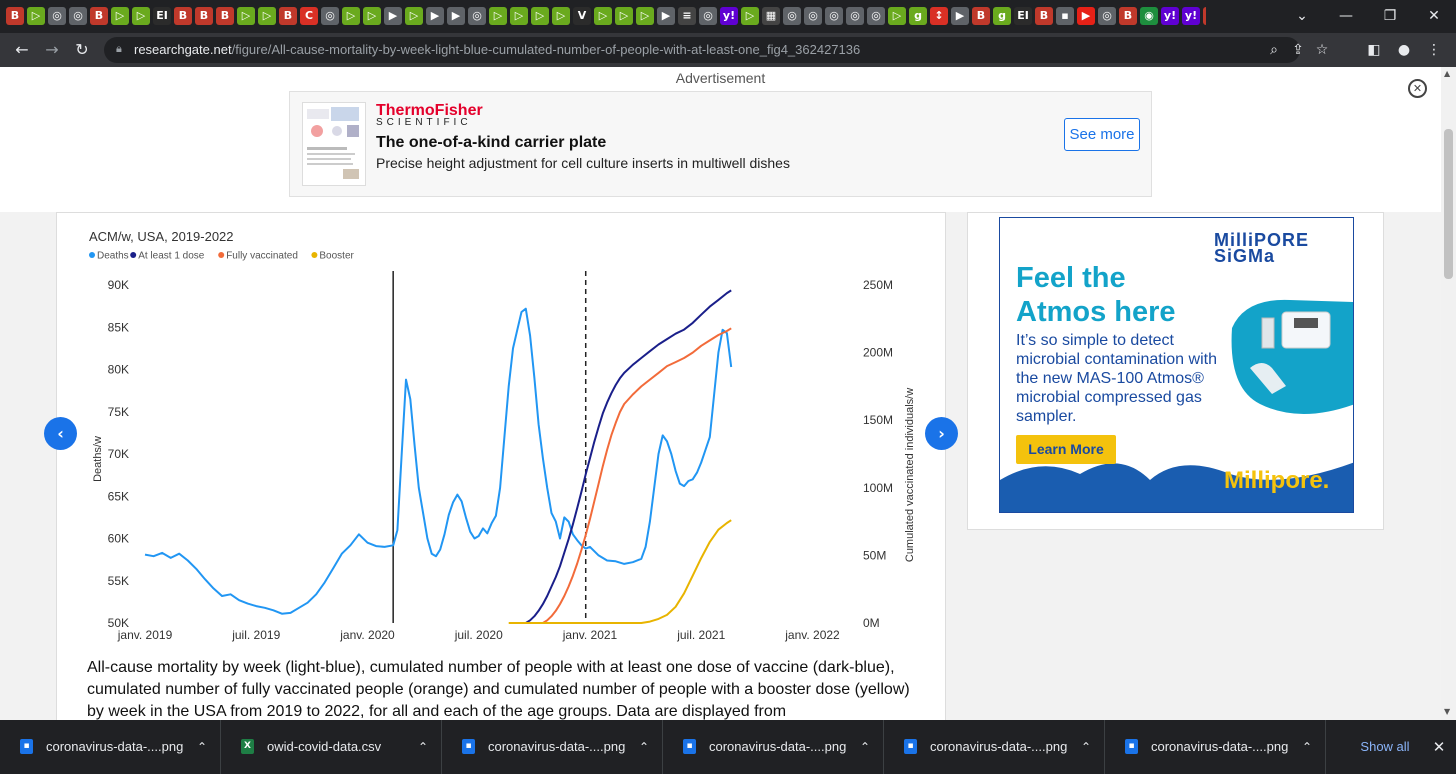  Describe the element at coordinates (1298, 50) in the screenshot. I see `share-icon: ⇪` at that location.